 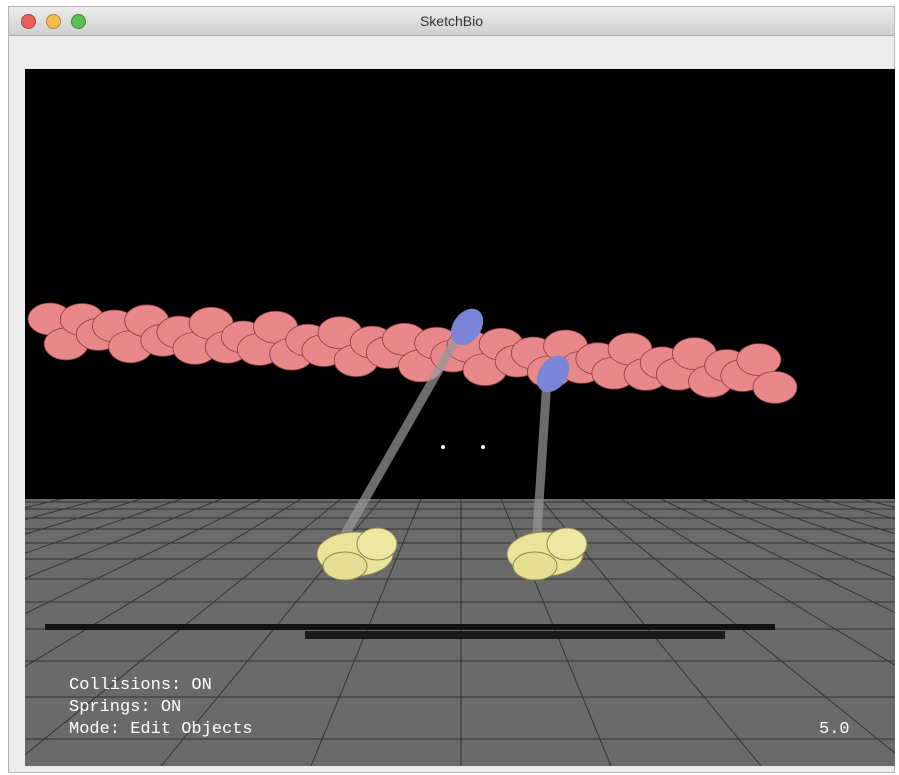 I want to click on springs-status: Springs: ON, so click(x=125, y=707).